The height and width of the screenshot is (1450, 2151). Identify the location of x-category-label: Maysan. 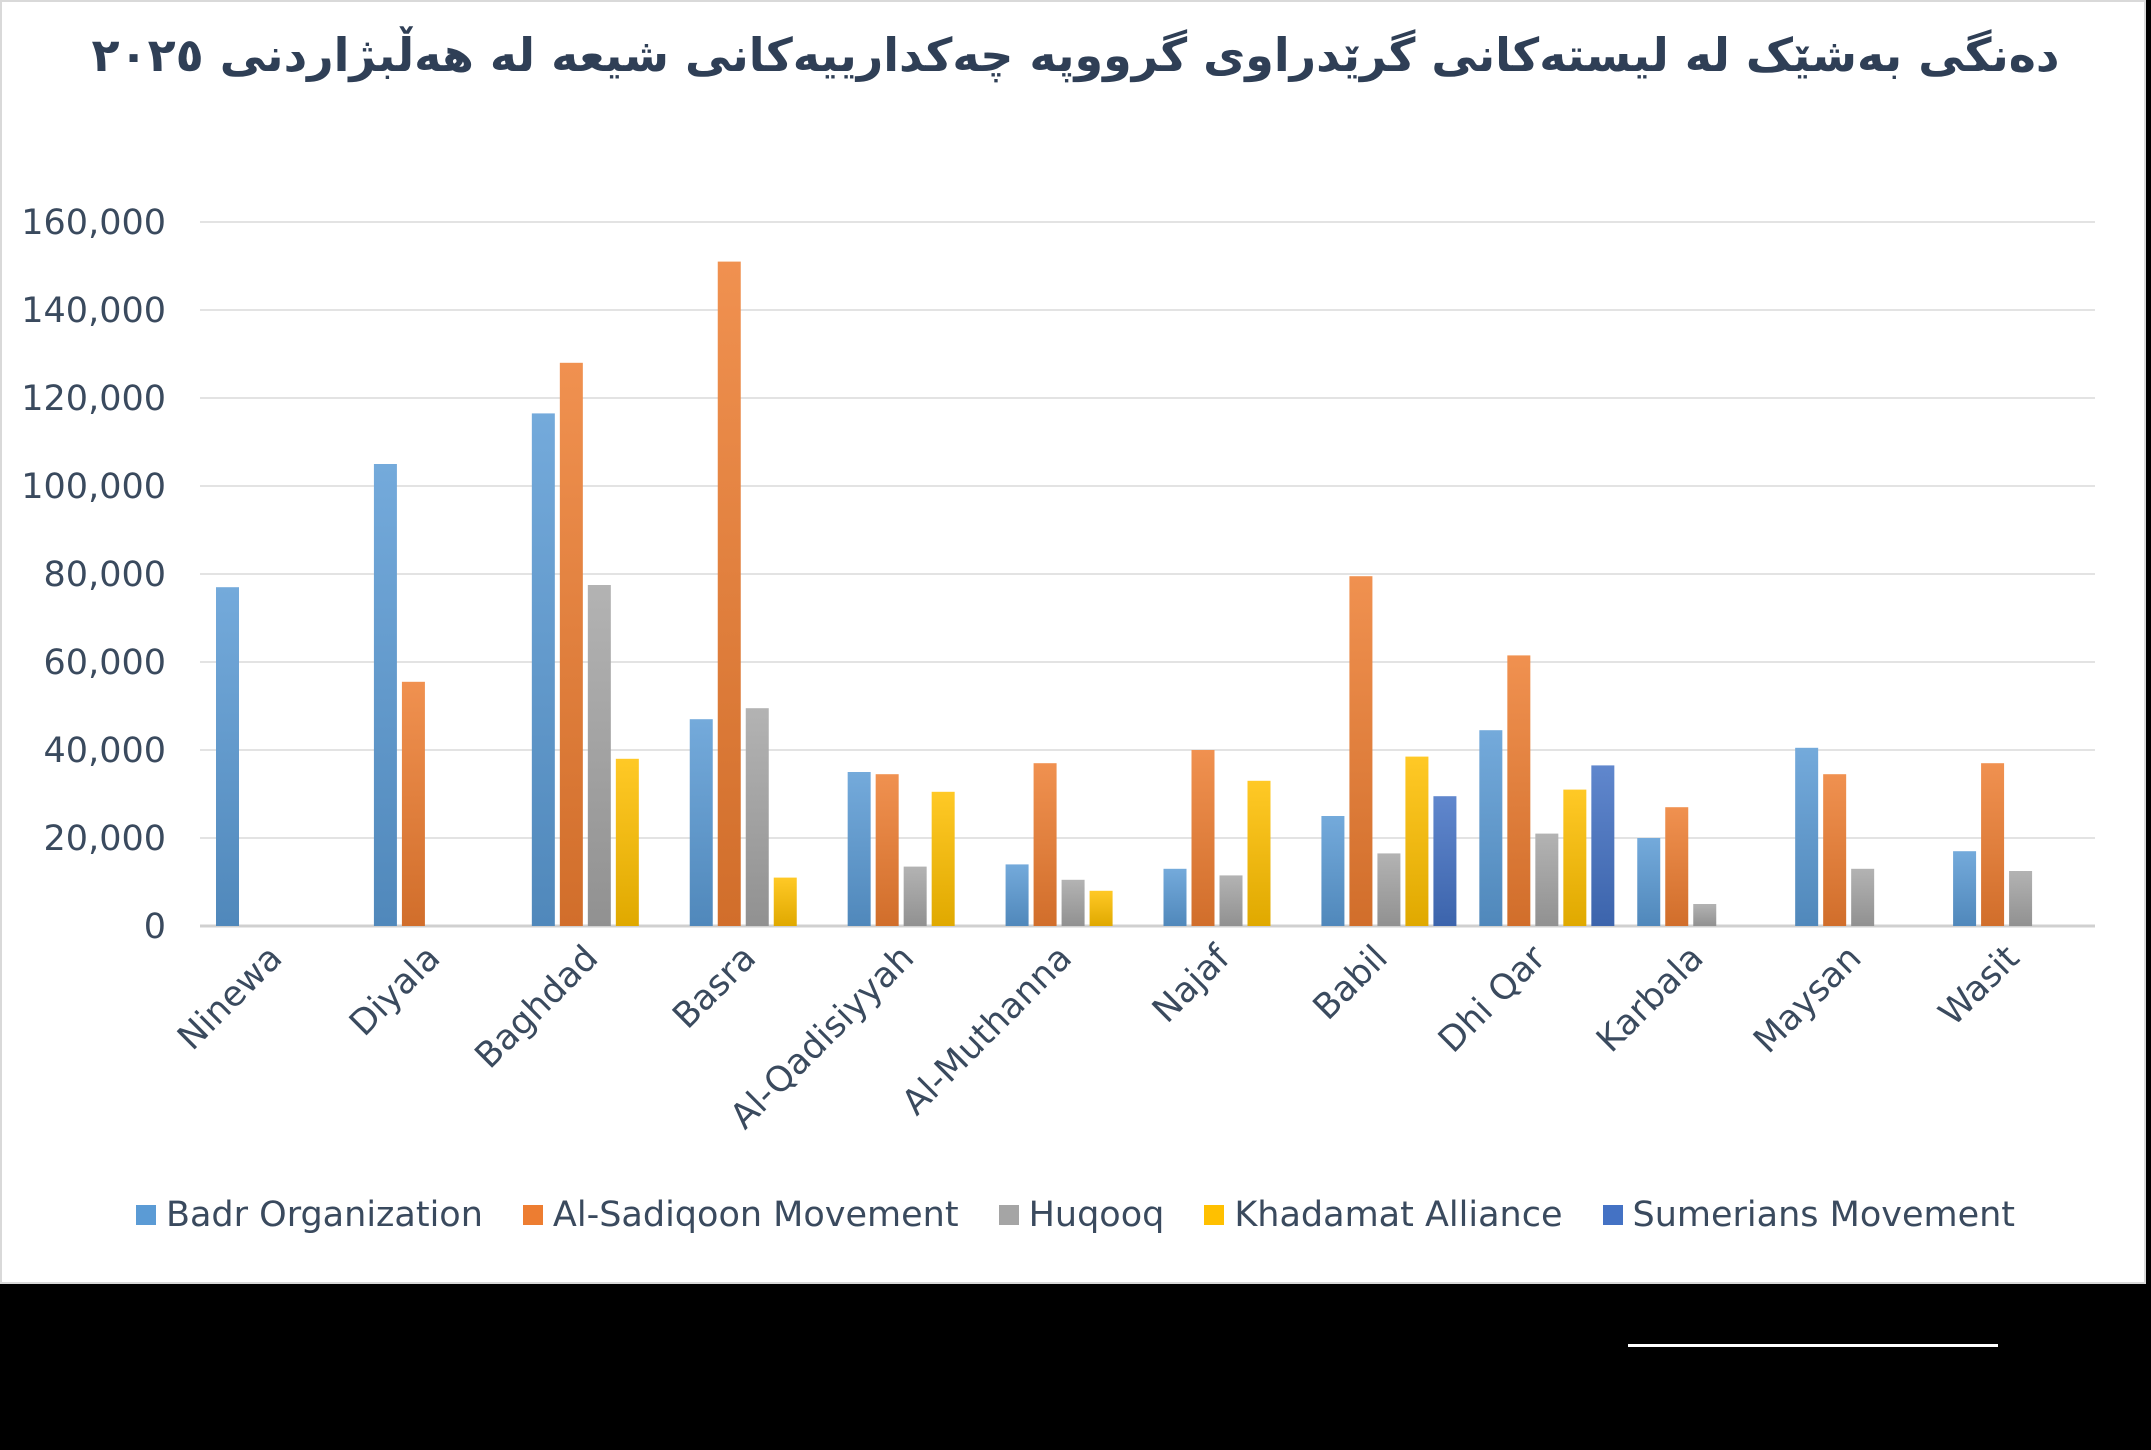
(1807, 999).